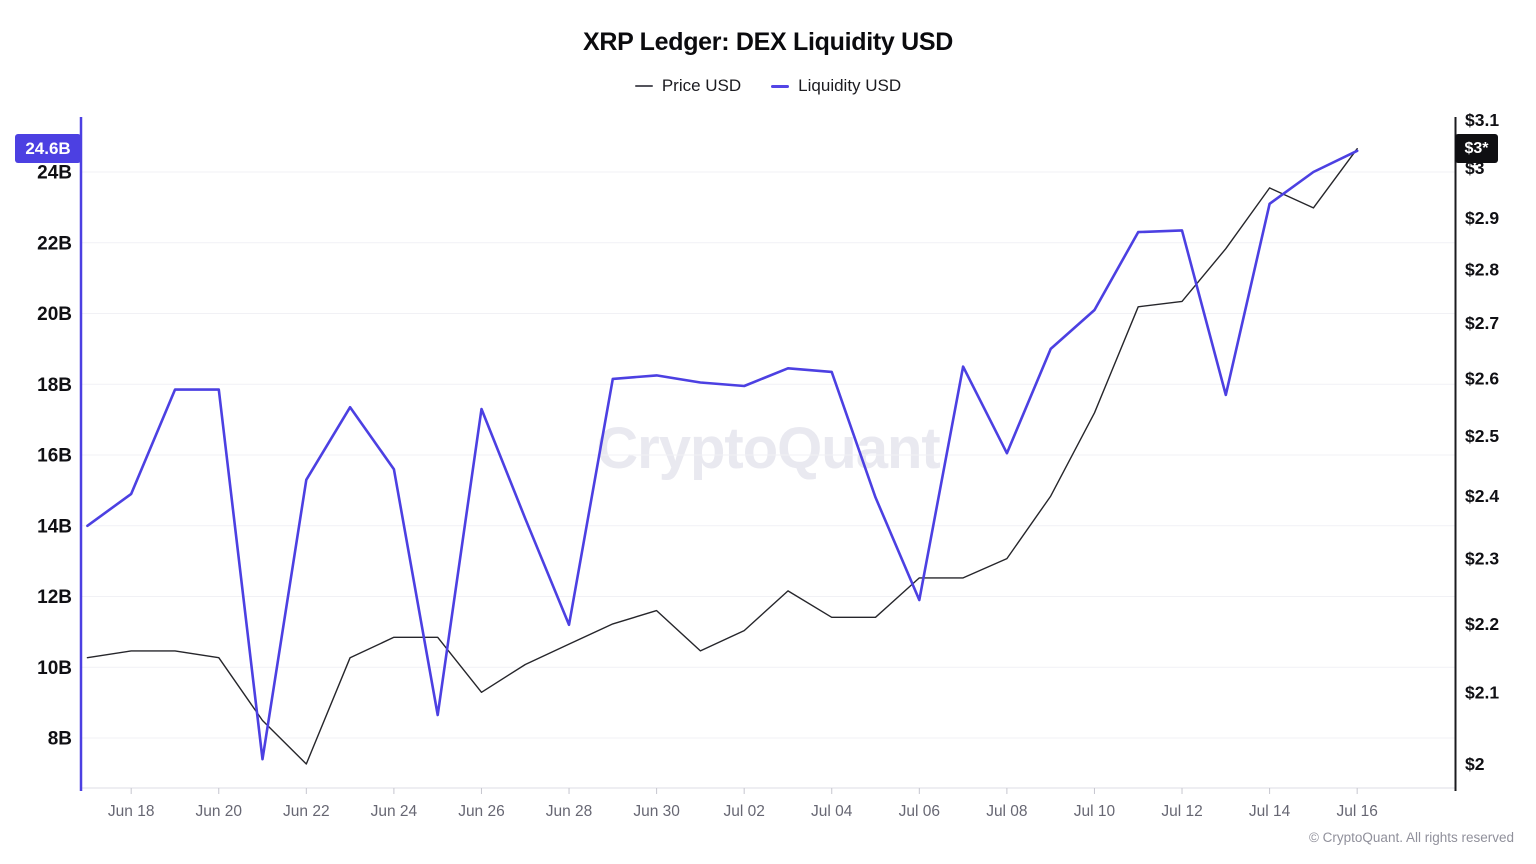 The width and height of the screenshot is (1536, 864). What do you see at coordinates (54, 314) in the screenshot?
I see `left-axis-label: 20B` at bounding box center [54, 314].